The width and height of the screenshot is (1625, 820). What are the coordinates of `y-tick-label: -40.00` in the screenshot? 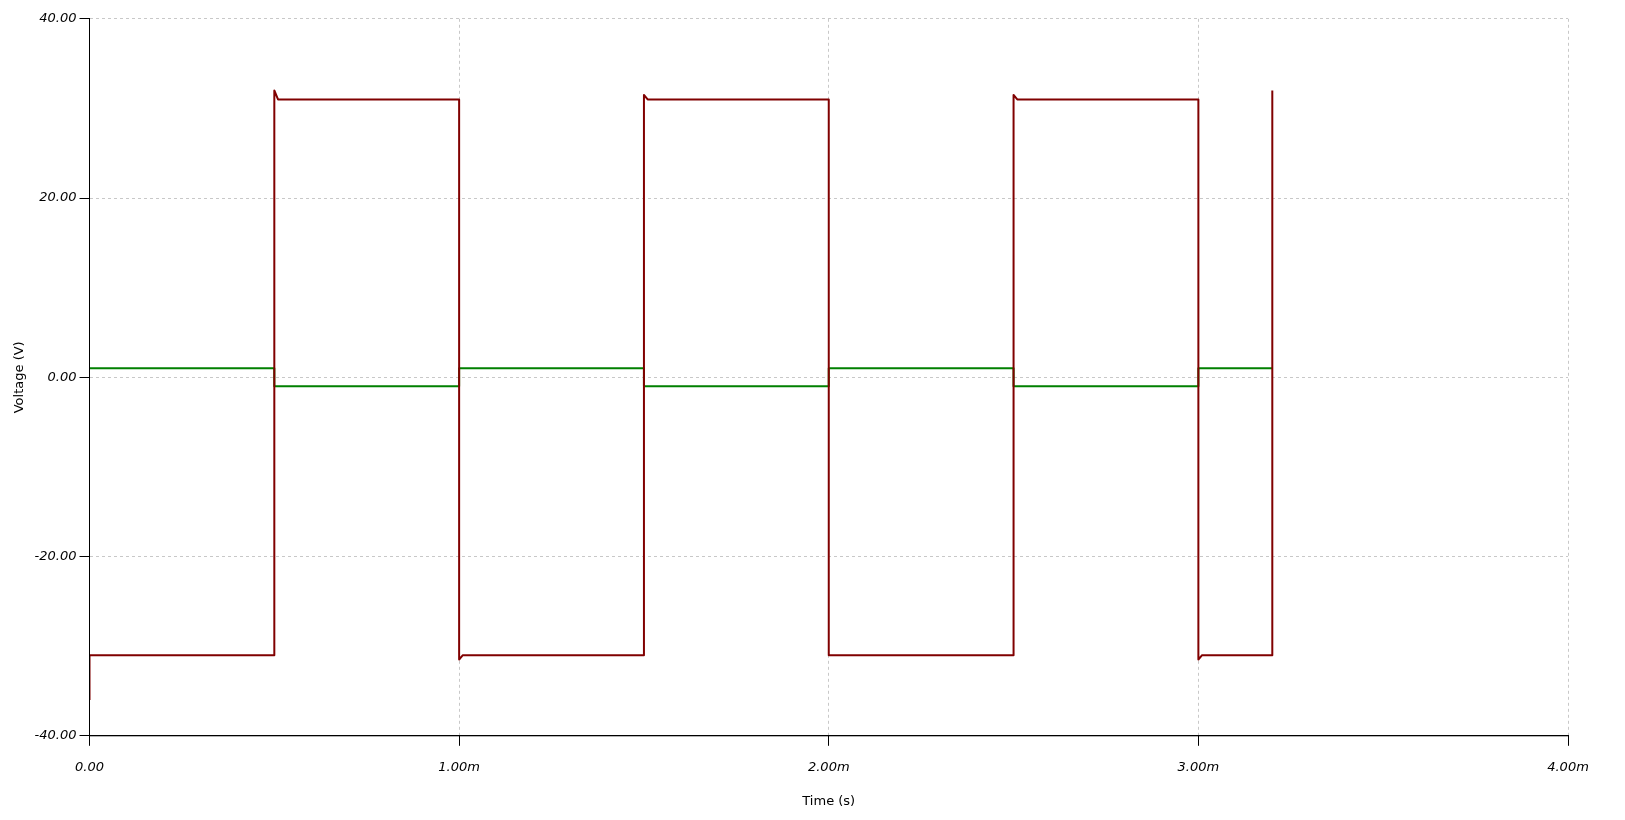 It's located at (55, 735).